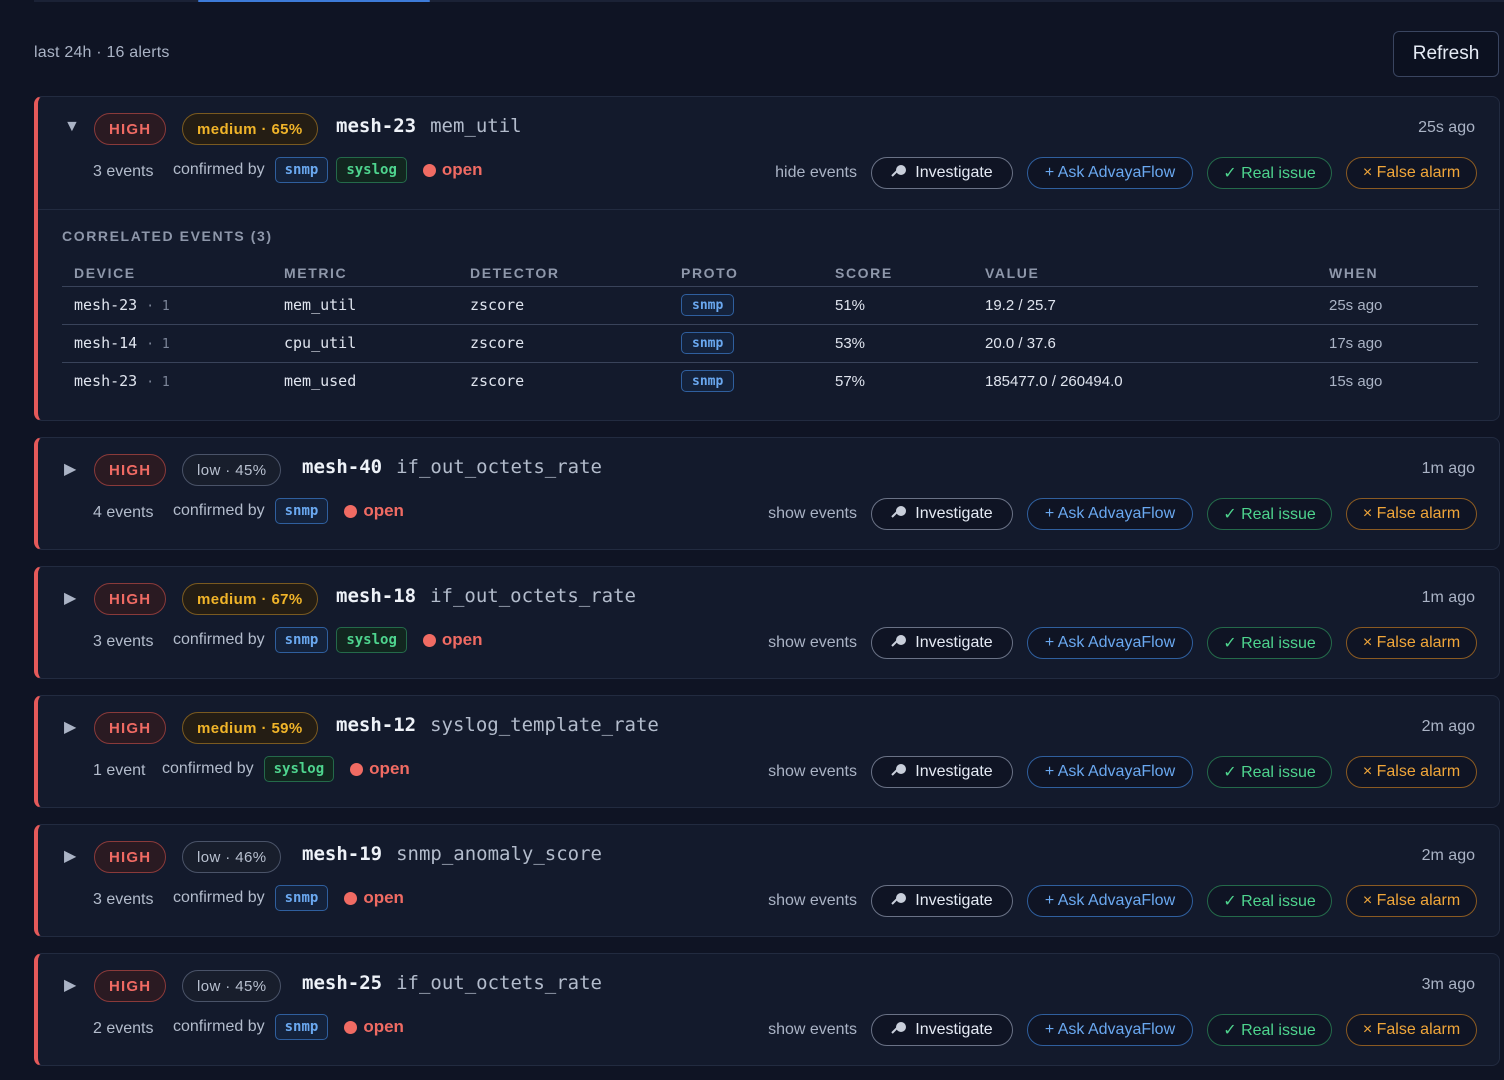 The height and width of the screenshot is (1080, 1504). What do you see at coordinates (544, 725) in the screenshot?
I see `alert-metric: syslog_template_rate` at bounding box center [544, 725].